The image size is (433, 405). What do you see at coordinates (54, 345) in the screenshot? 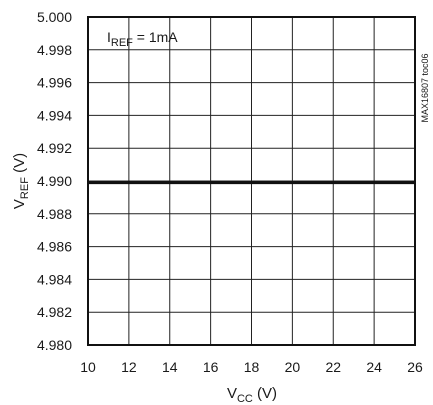
I see `y-tick-label: 4.980` at bounding box center [54, 345].